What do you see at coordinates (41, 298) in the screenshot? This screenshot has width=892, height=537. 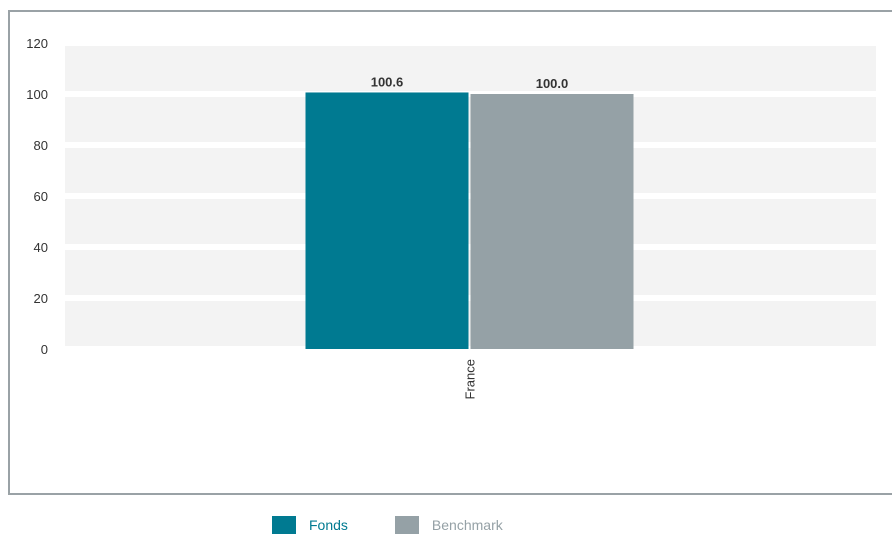 I see `y-tick-label: 20` at bounding box center [41, 298].